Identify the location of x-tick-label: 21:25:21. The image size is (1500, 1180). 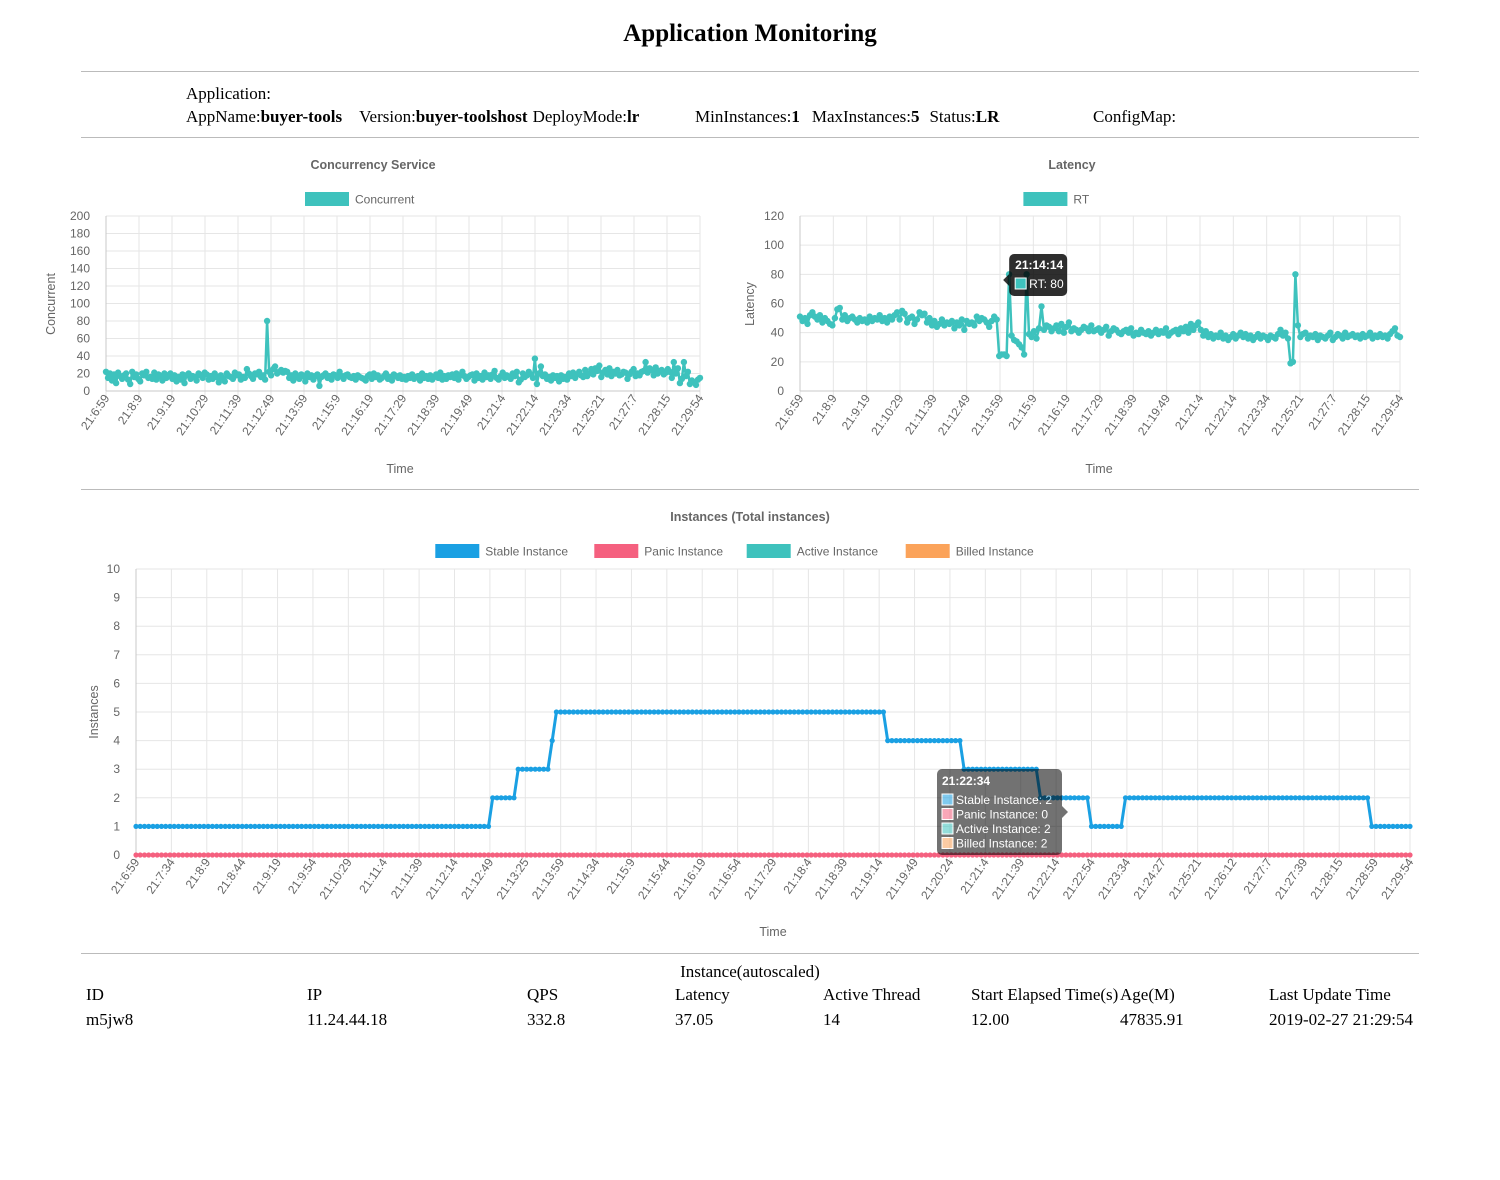
(1287, 414).